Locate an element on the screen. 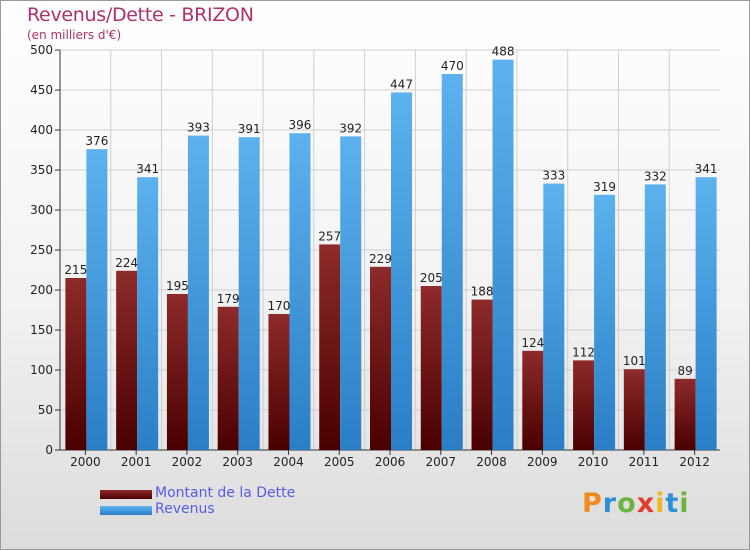 The height and width of the screenshot is (550, 750). x-tick-label-2001: 2001 is located at coordinates (136, 462).